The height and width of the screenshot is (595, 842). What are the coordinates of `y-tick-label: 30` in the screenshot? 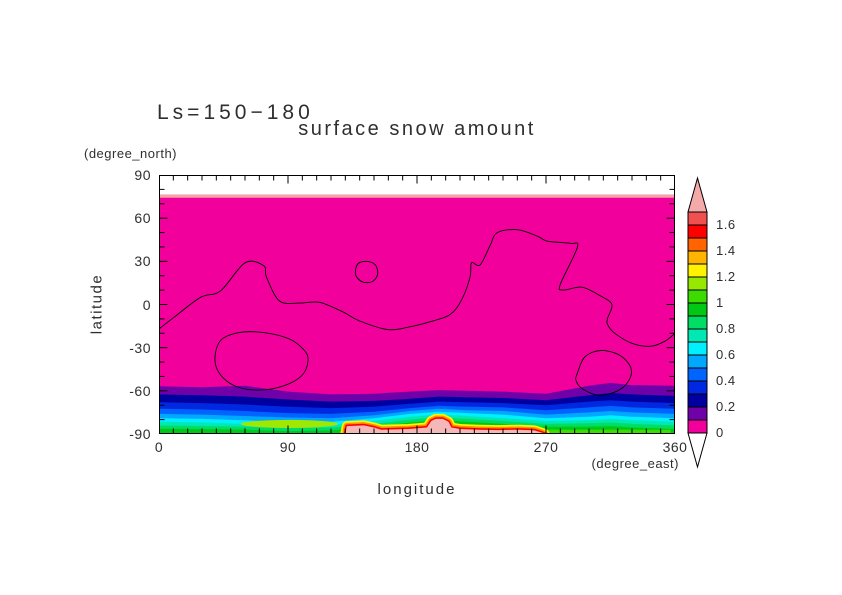 It's located at (142, 261).